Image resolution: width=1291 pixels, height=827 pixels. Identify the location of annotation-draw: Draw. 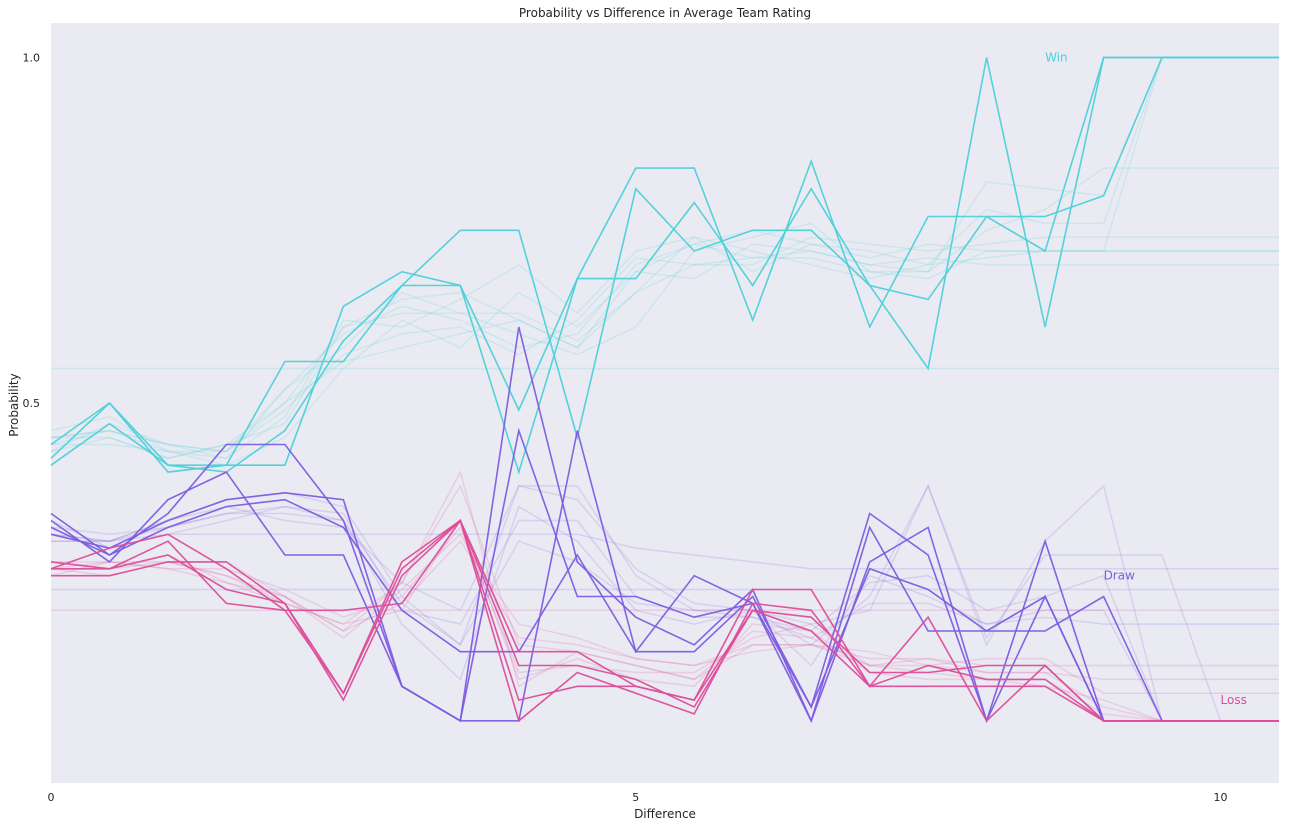
(1120, 576).